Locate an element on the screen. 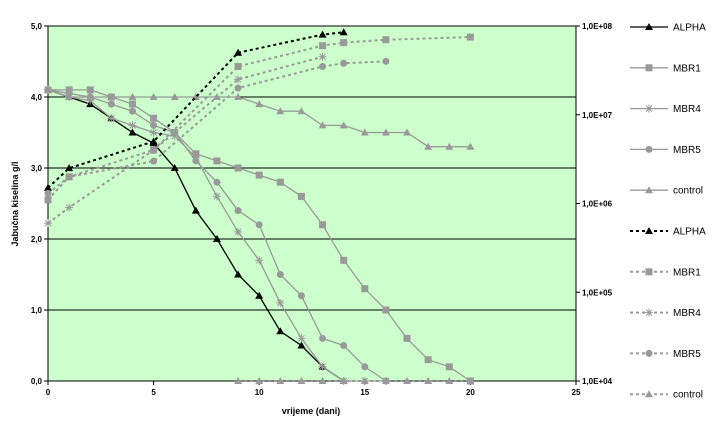 The height and width of the screenshot is (430, 716). x-tick-label: 25 is located at coordinates (576, 392).